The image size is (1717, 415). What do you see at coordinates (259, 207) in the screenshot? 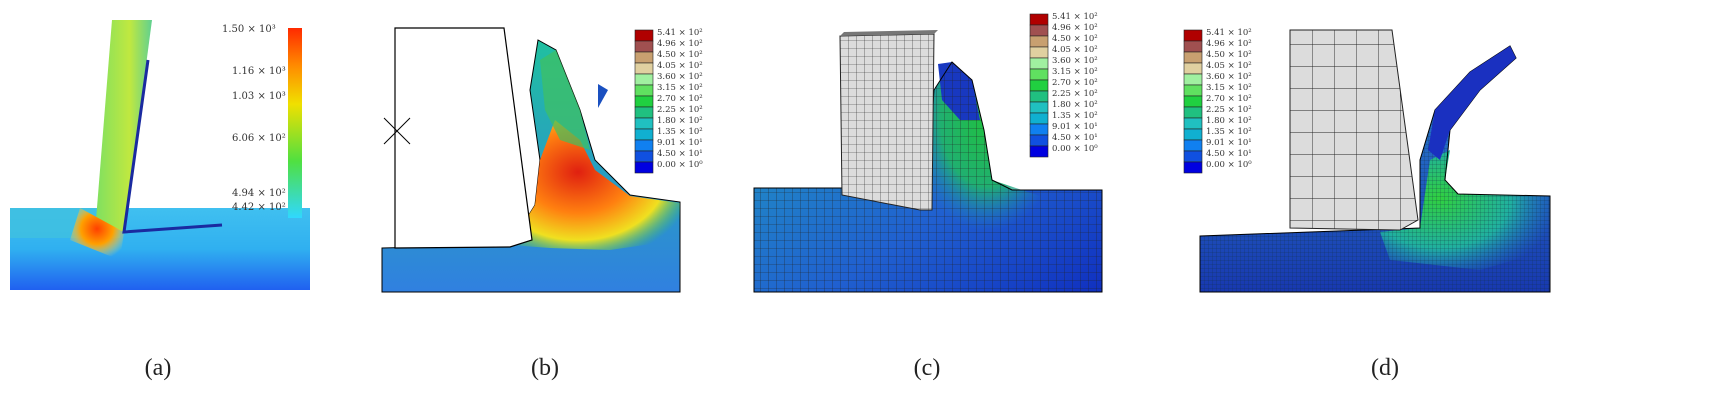
I see `legend-label: 4.42 × 10²` at bounding box center [259, 207].